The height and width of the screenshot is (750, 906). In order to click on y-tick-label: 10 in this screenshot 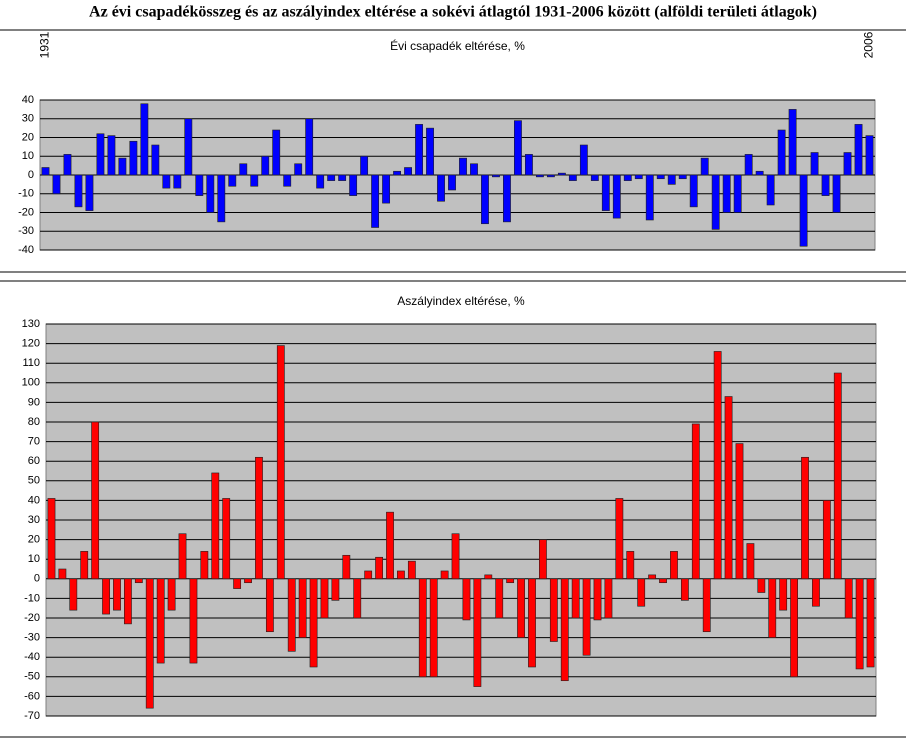, I will do `click(28, 156)`.